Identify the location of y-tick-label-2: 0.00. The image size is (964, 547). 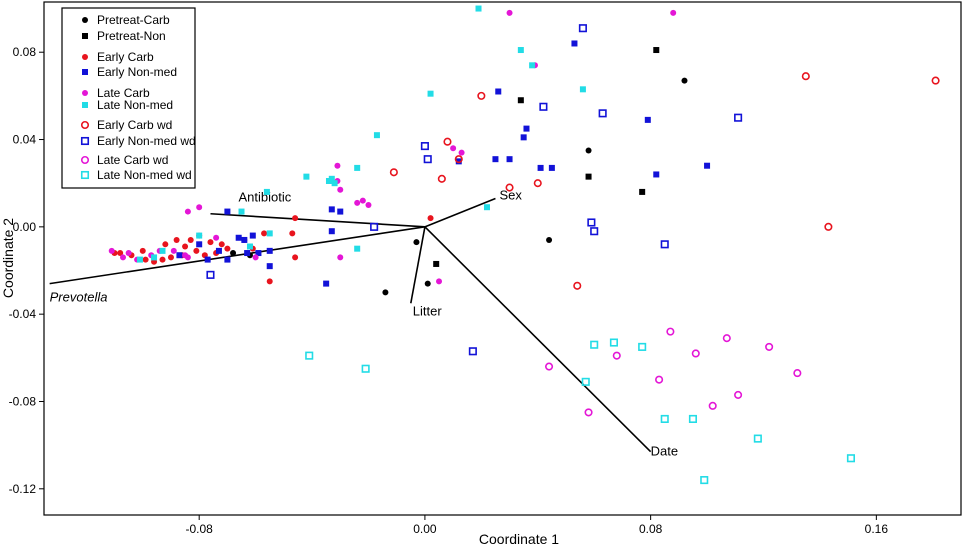
(25, 227).